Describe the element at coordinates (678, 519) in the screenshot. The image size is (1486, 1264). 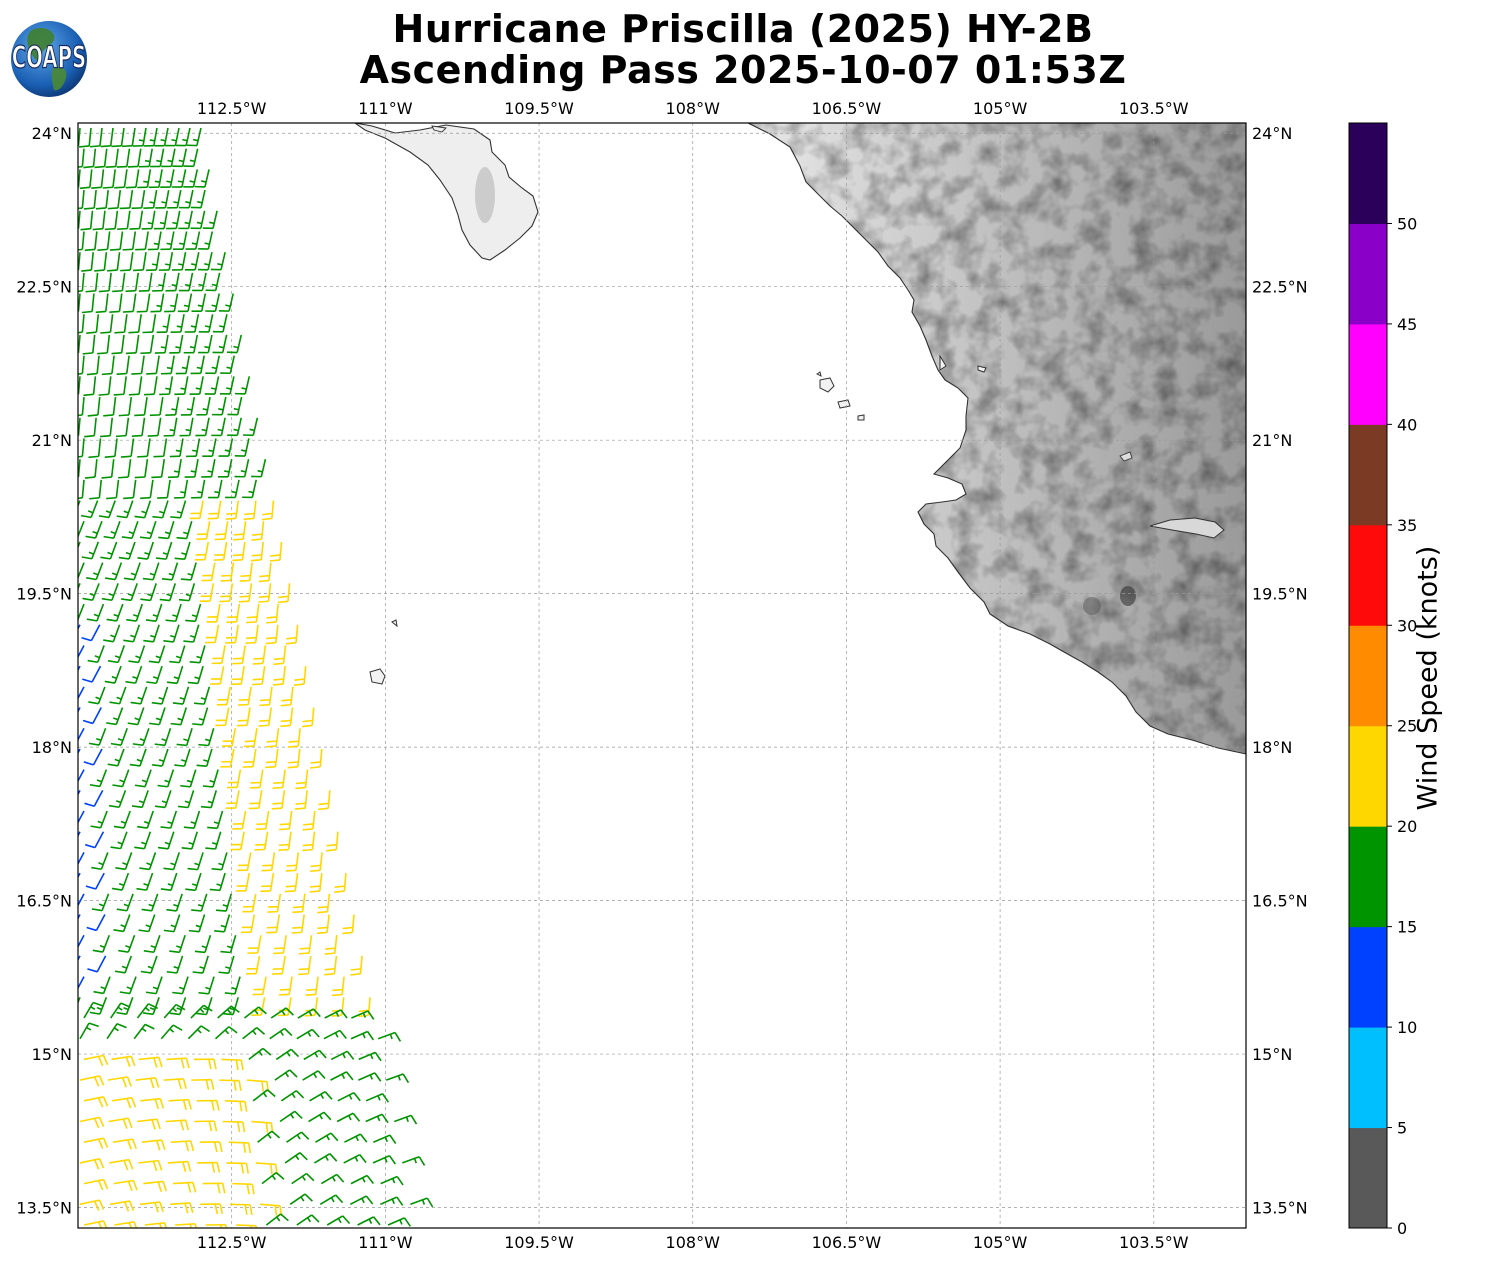
I see `islands` at that location.